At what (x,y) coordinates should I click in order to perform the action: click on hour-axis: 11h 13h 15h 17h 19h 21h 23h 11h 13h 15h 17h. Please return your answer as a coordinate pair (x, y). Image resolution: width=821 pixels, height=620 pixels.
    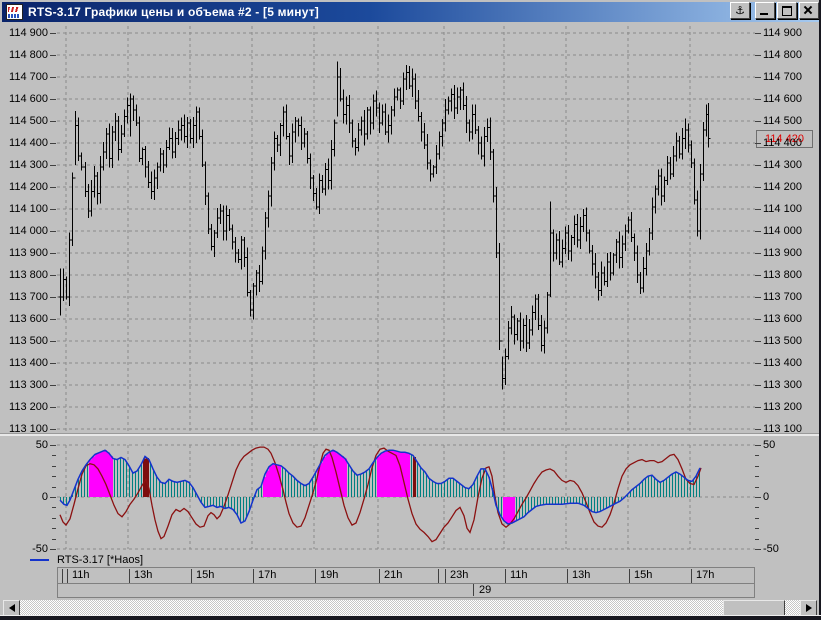
    Looking at the image, I should click on (406, 575).